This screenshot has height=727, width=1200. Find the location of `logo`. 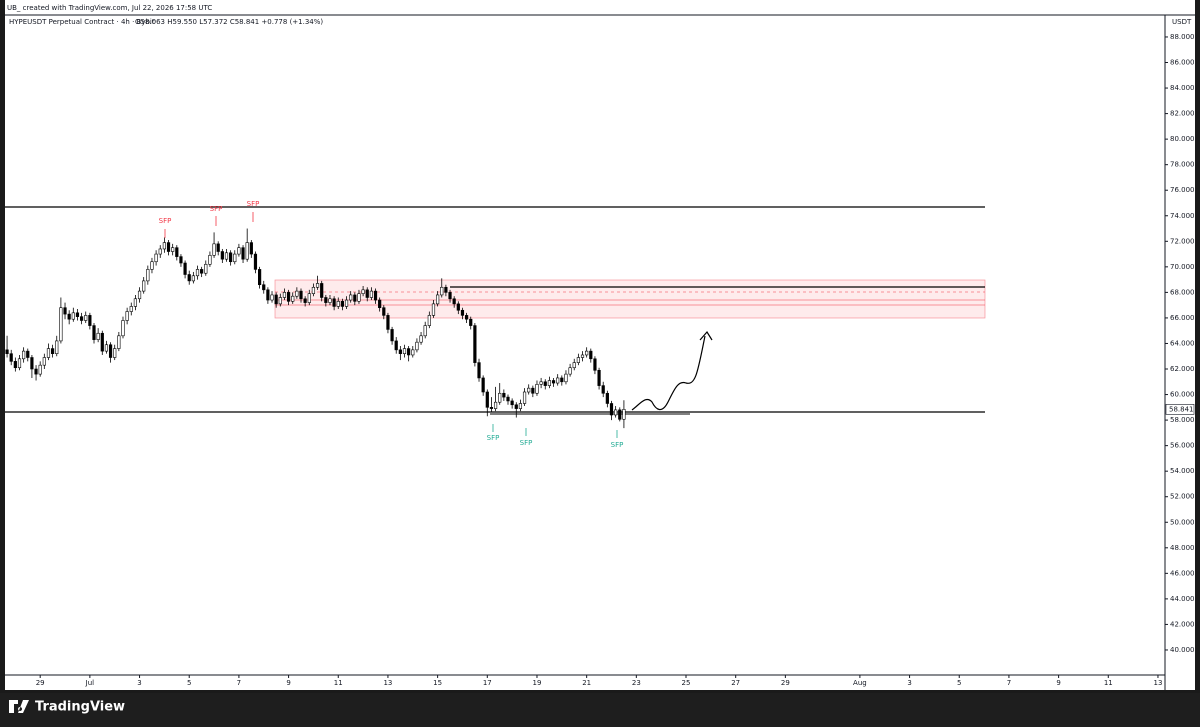

logo is located at coordinates (19, 706).